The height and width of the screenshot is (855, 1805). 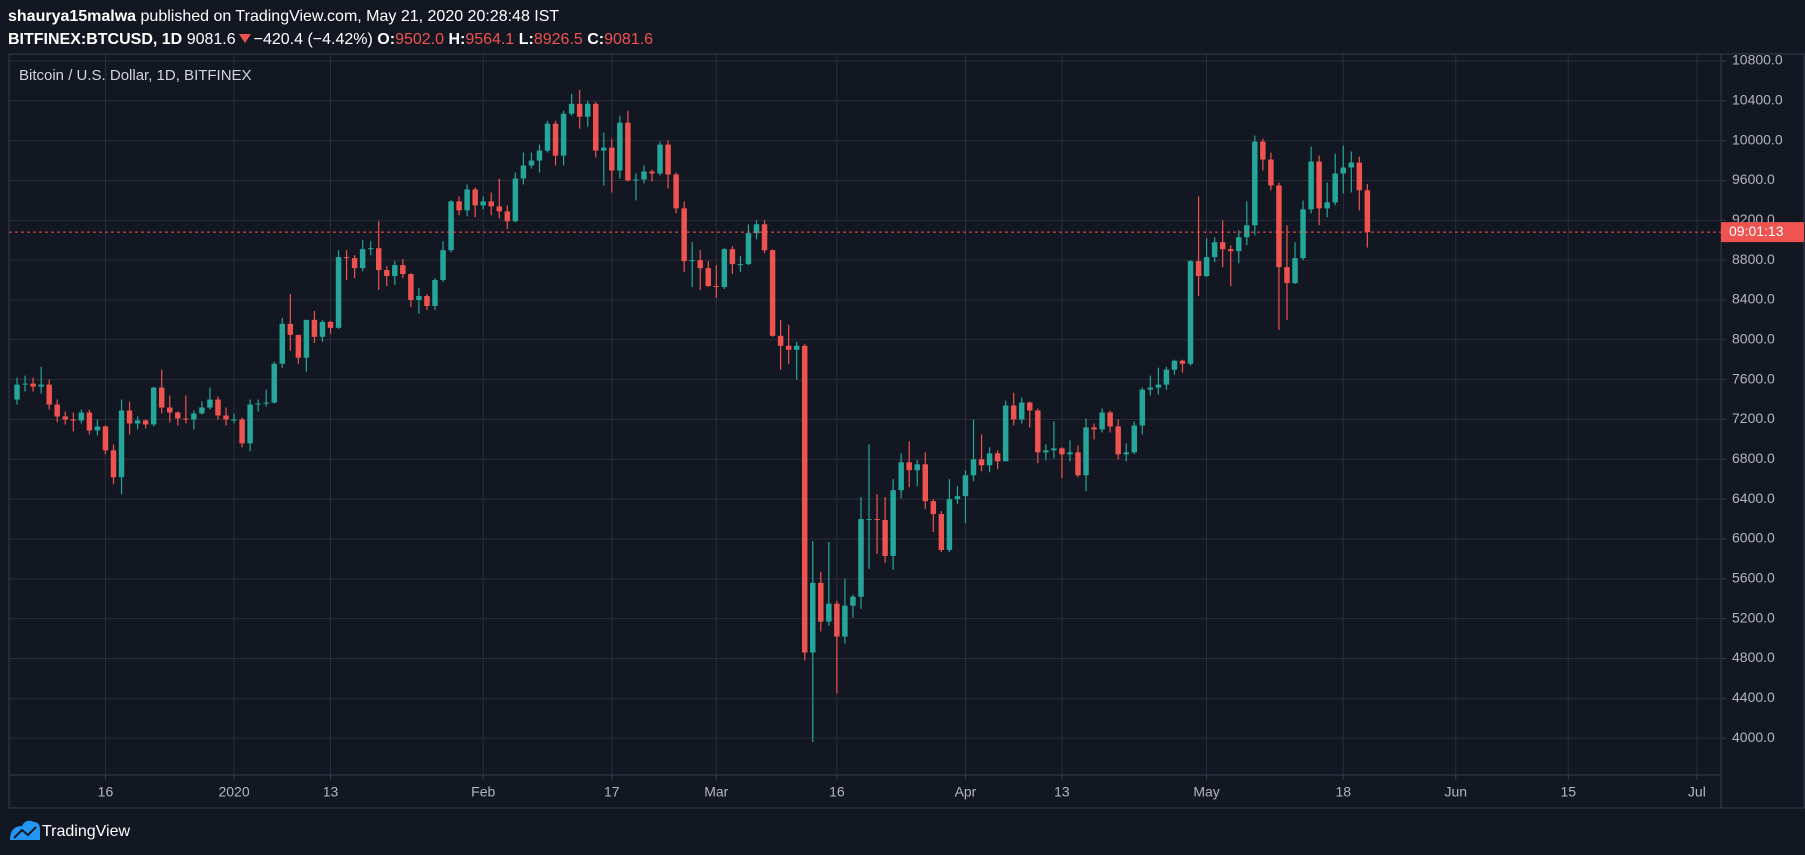 I want to click on y-tick-label: 4800.0, so click(x=1753, y=657).